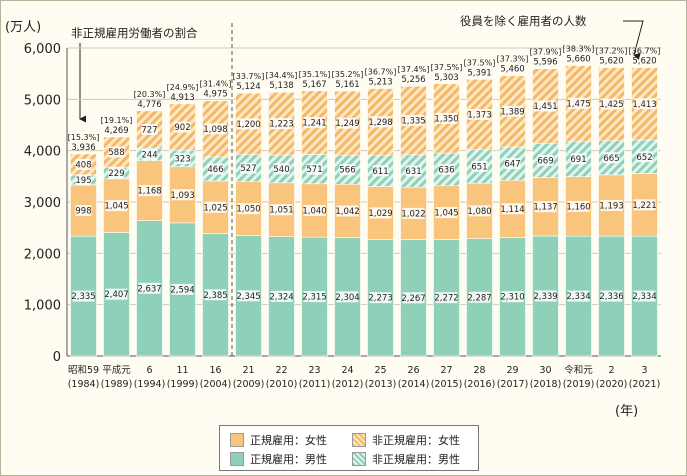  I want to click on bar-value-label: 195, so click(83, 181).